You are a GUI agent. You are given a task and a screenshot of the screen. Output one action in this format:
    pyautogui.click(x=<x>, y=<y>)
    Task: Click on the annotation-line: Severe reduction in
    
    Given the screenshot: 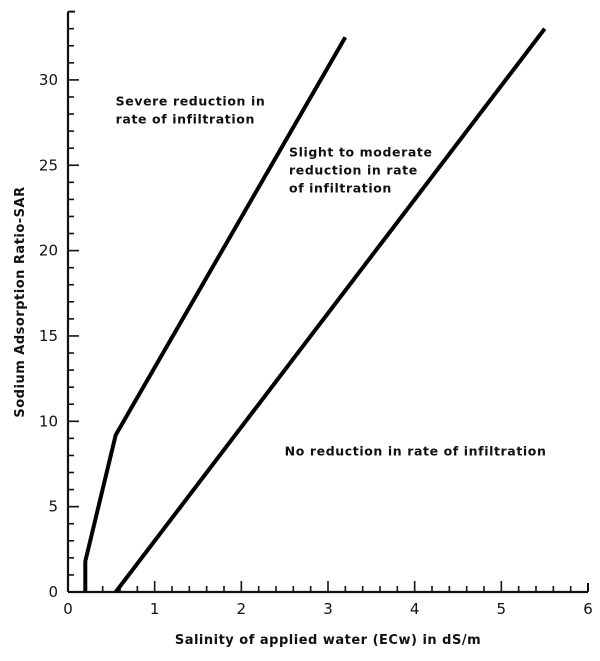 What is the action you would take?
    pyautogui.click(x=191, y=101)
    